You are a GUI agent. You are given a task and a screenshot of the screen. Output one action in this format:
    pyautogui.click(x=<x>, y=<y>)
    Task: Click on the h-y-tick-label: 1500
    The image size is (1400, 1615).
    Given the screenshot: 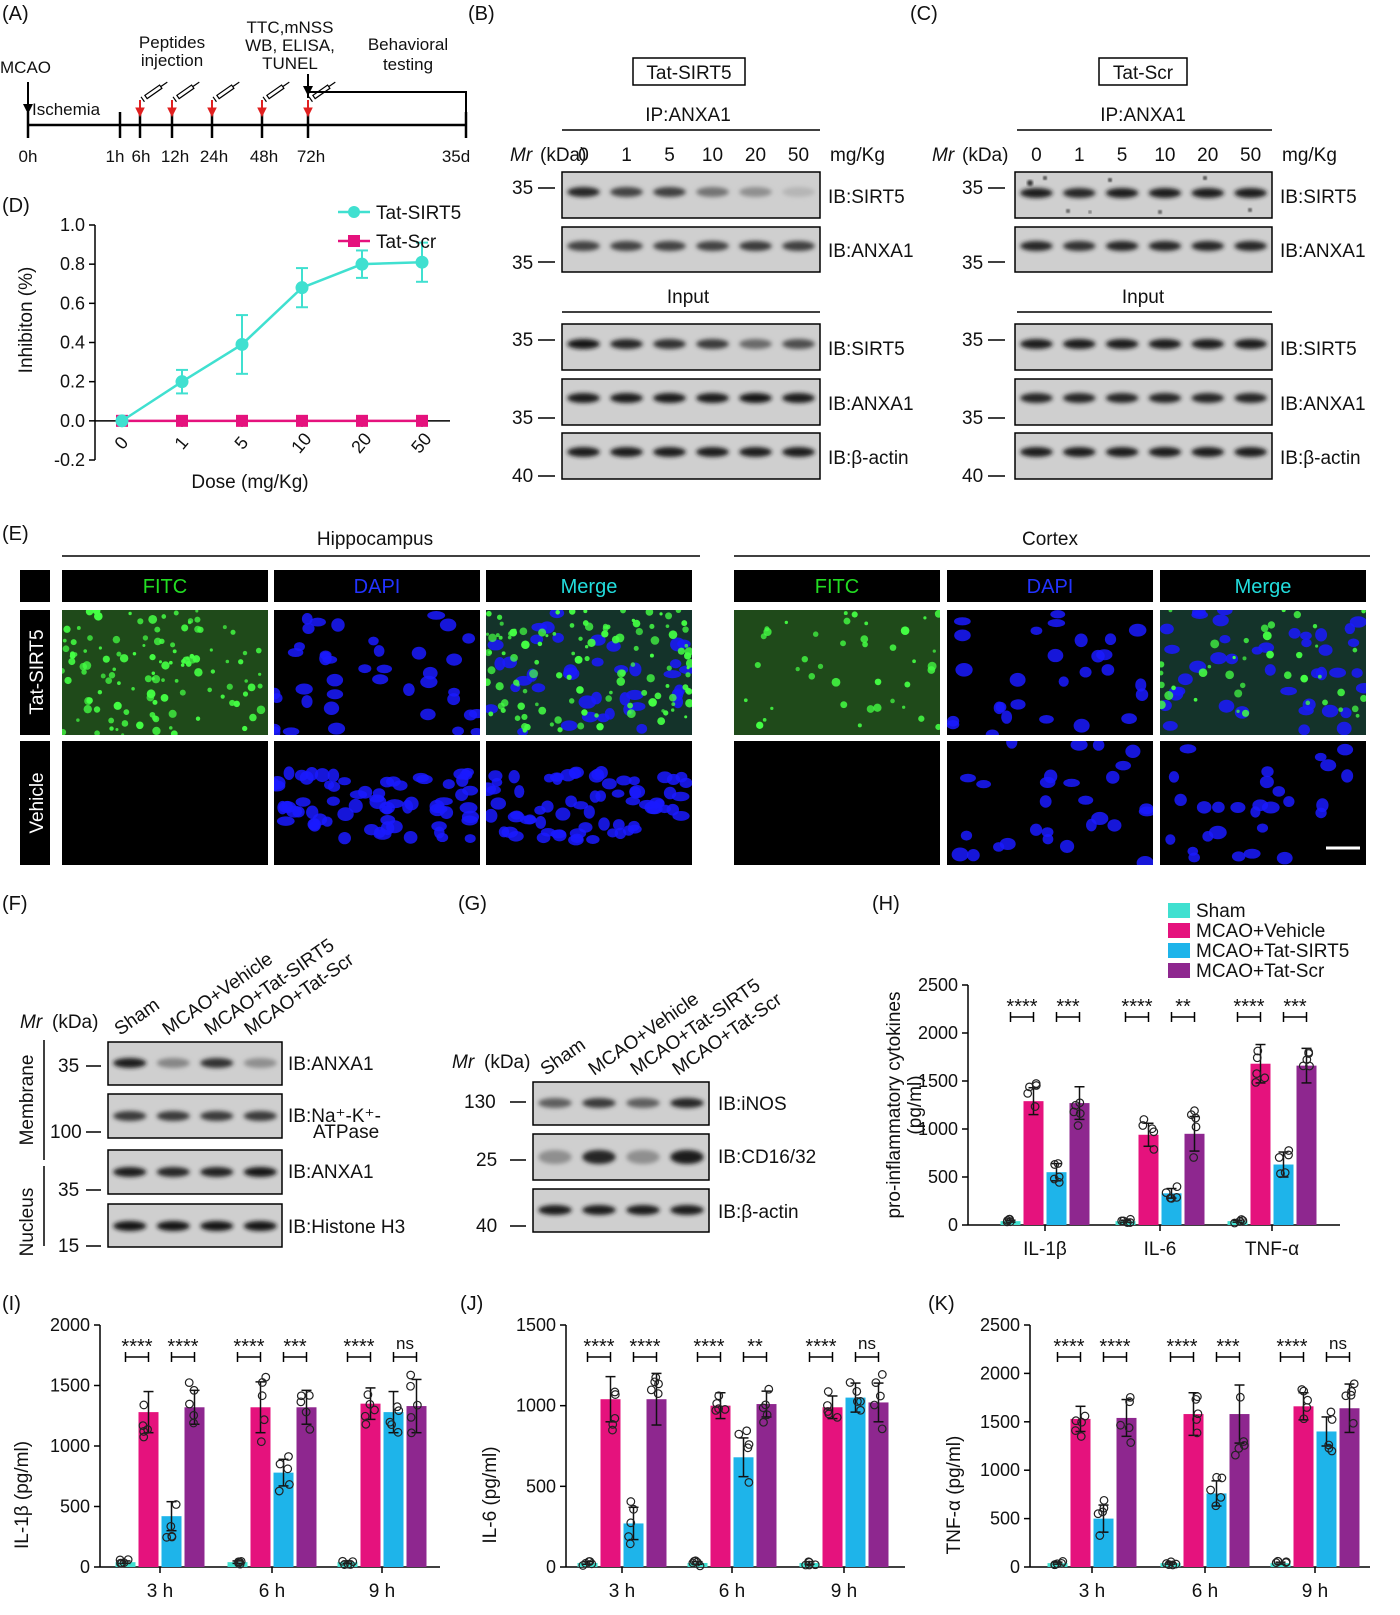 What is the action you would take?
    pyautogui.click(x=938, y=1081)
    